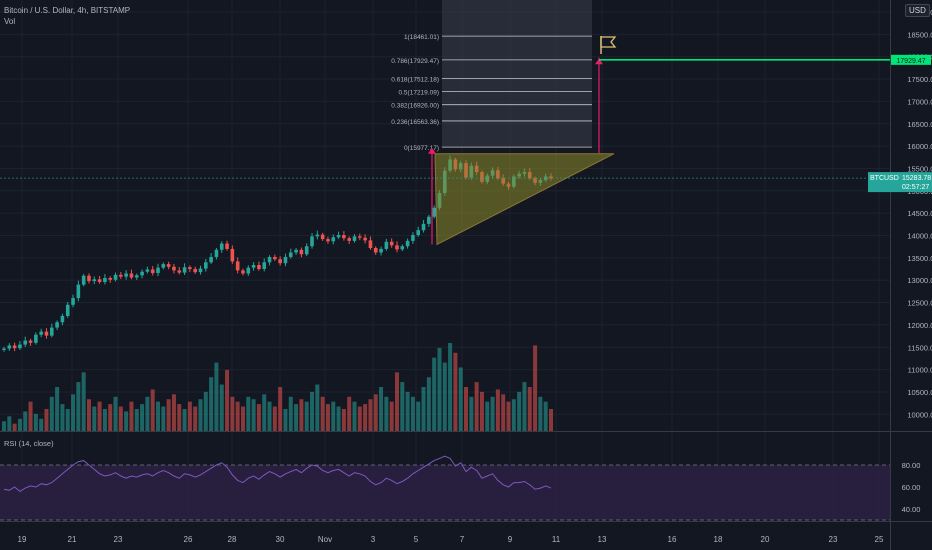 The width and height of the screenshot is (932, 550). What do you see at coordinates (10, 21) in the screenshot?
I see `volume-label: Vol` at bounding box center [10, 21].